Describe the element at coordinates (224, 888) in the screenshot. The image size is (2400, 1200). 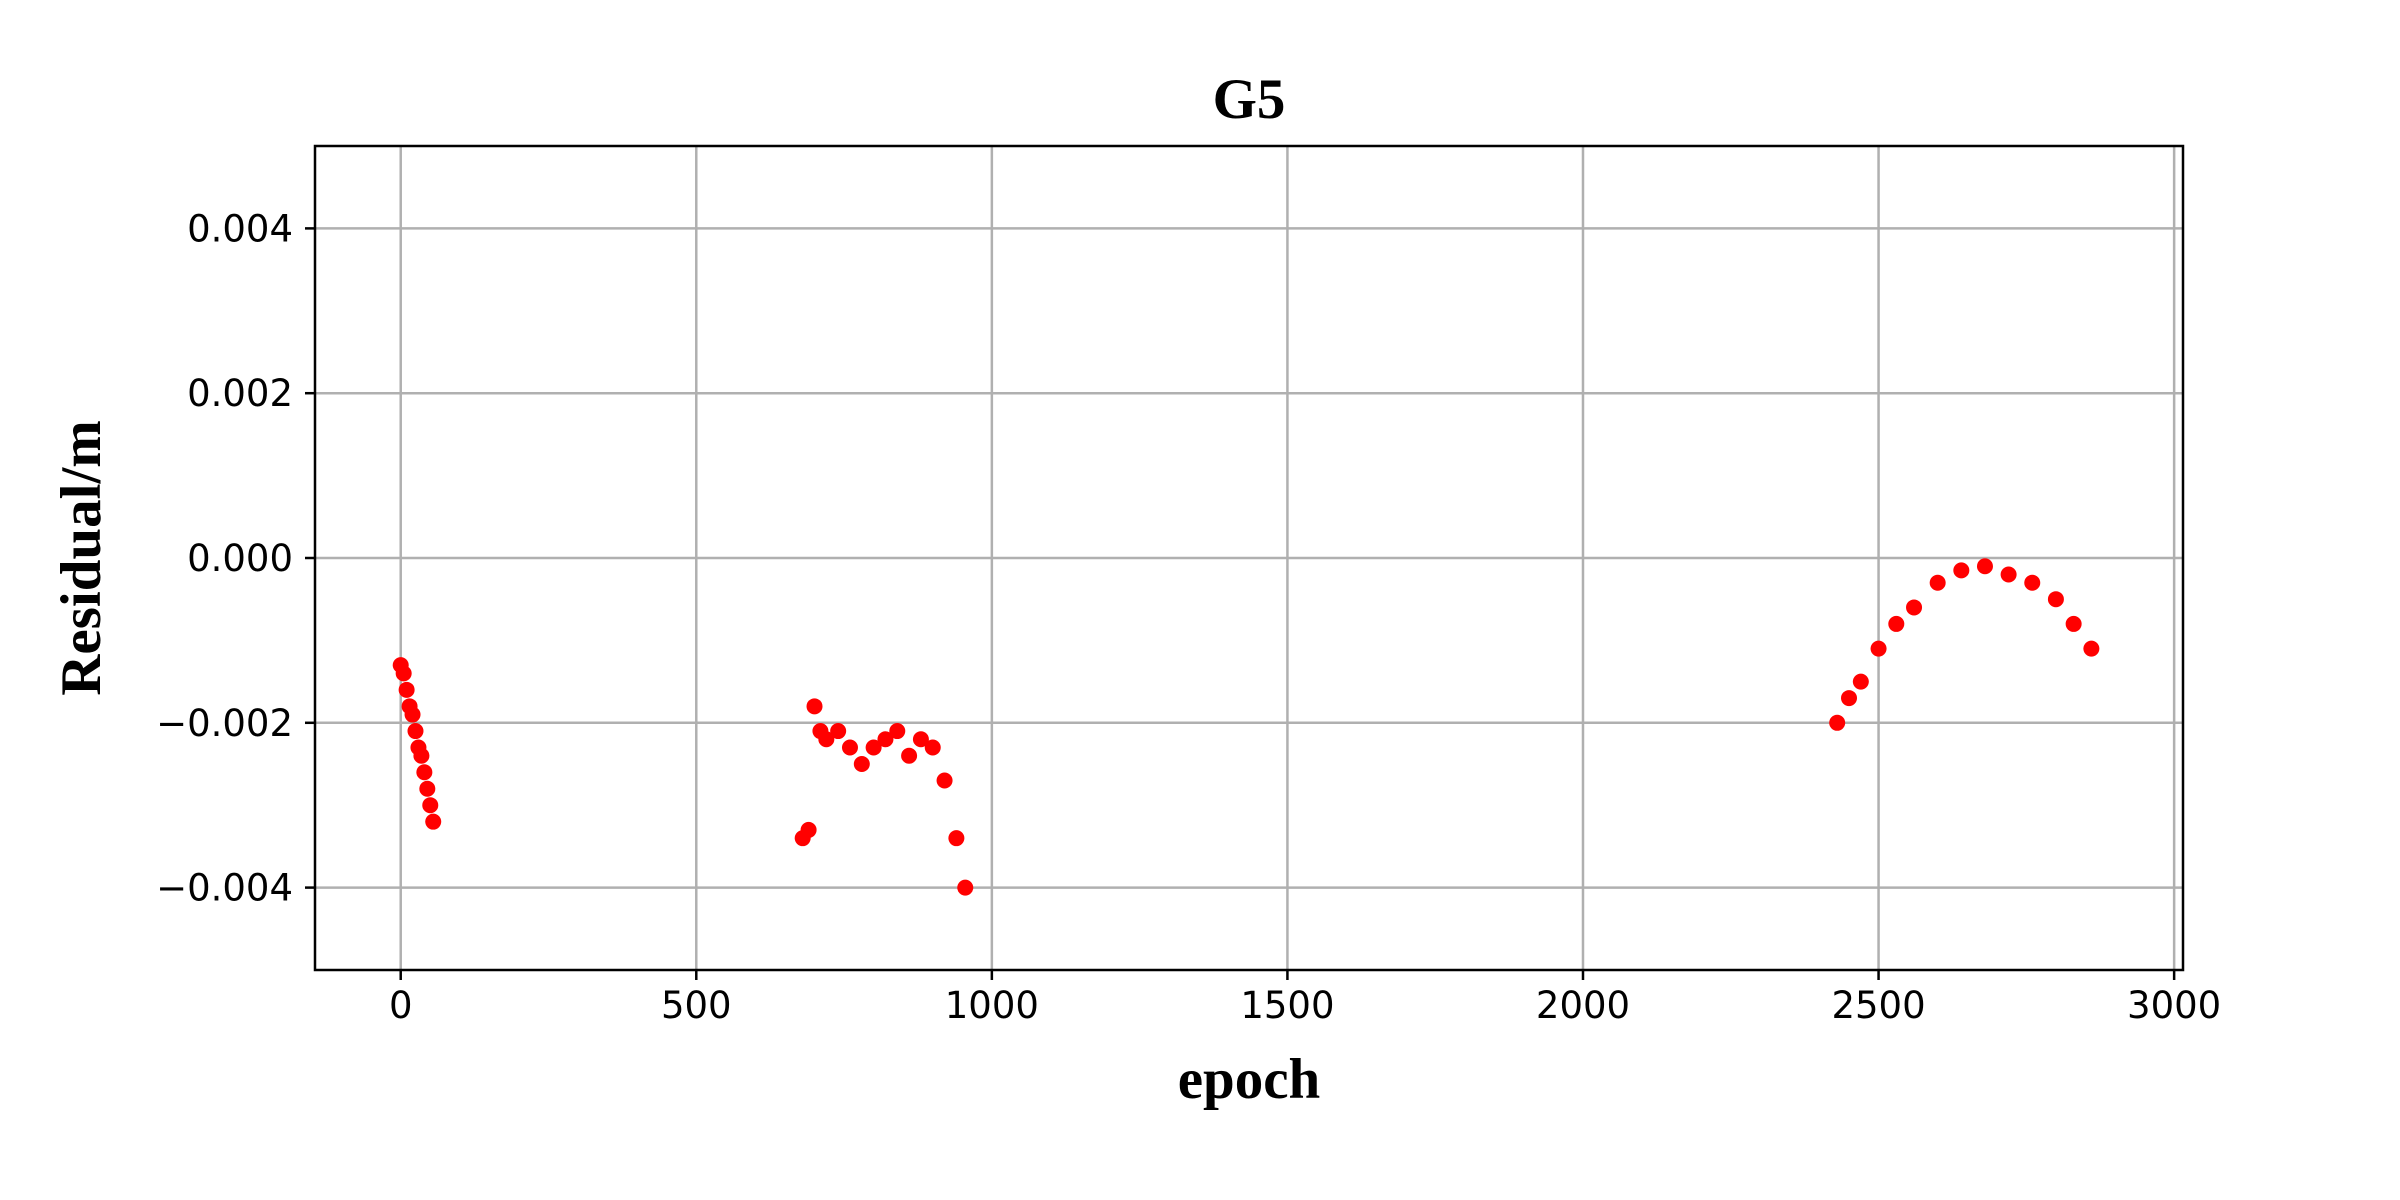
I see `y-tick-label: −0.004` at that location.